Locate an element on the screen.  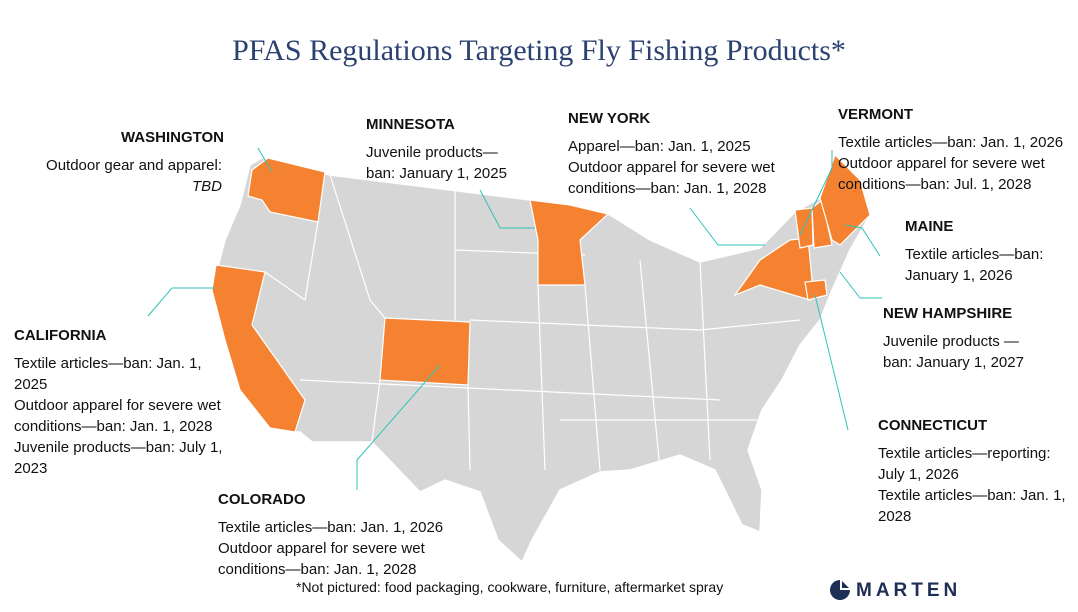
state-name: COLORADO is located at coordinates (262, 499).